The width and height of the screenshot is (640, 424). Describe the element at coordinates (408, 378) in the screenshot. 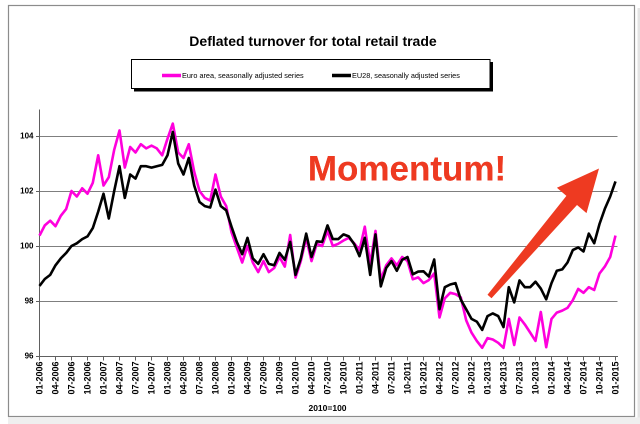

I see `svg-text: 10-2011` at that location.